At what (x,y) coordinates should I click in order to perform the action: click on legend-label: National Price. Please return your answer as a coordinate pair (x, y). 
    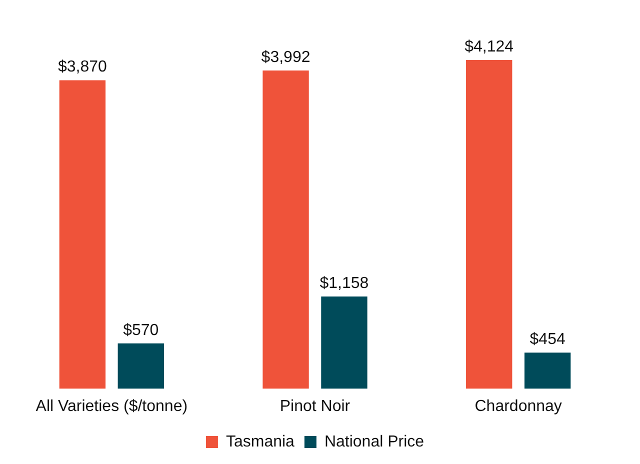
    Looking at the image, I should click on (374, 441).